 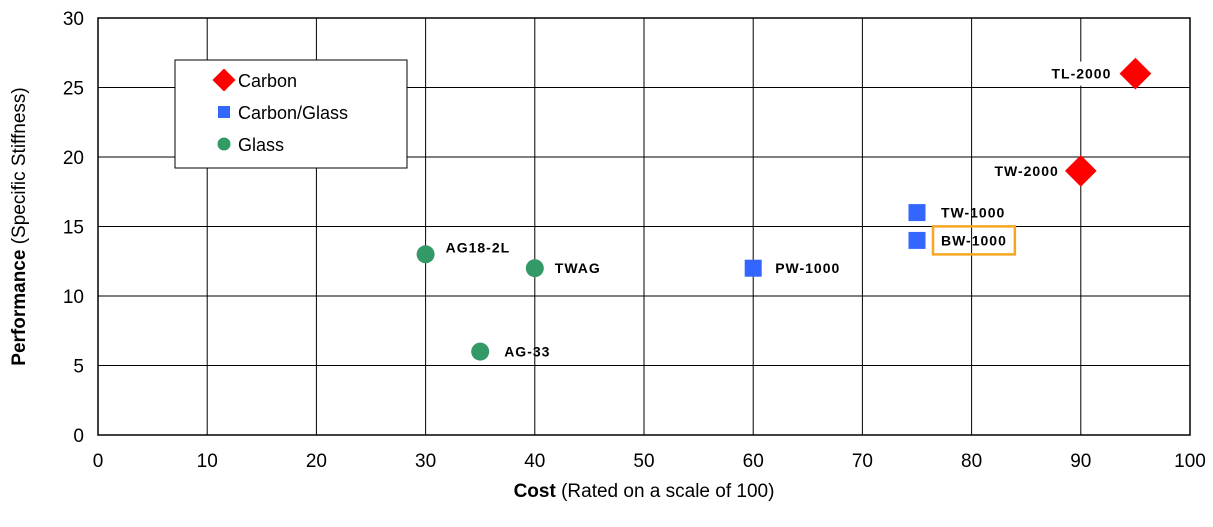 I want to click on legend-box, so click(x=291, y=114).